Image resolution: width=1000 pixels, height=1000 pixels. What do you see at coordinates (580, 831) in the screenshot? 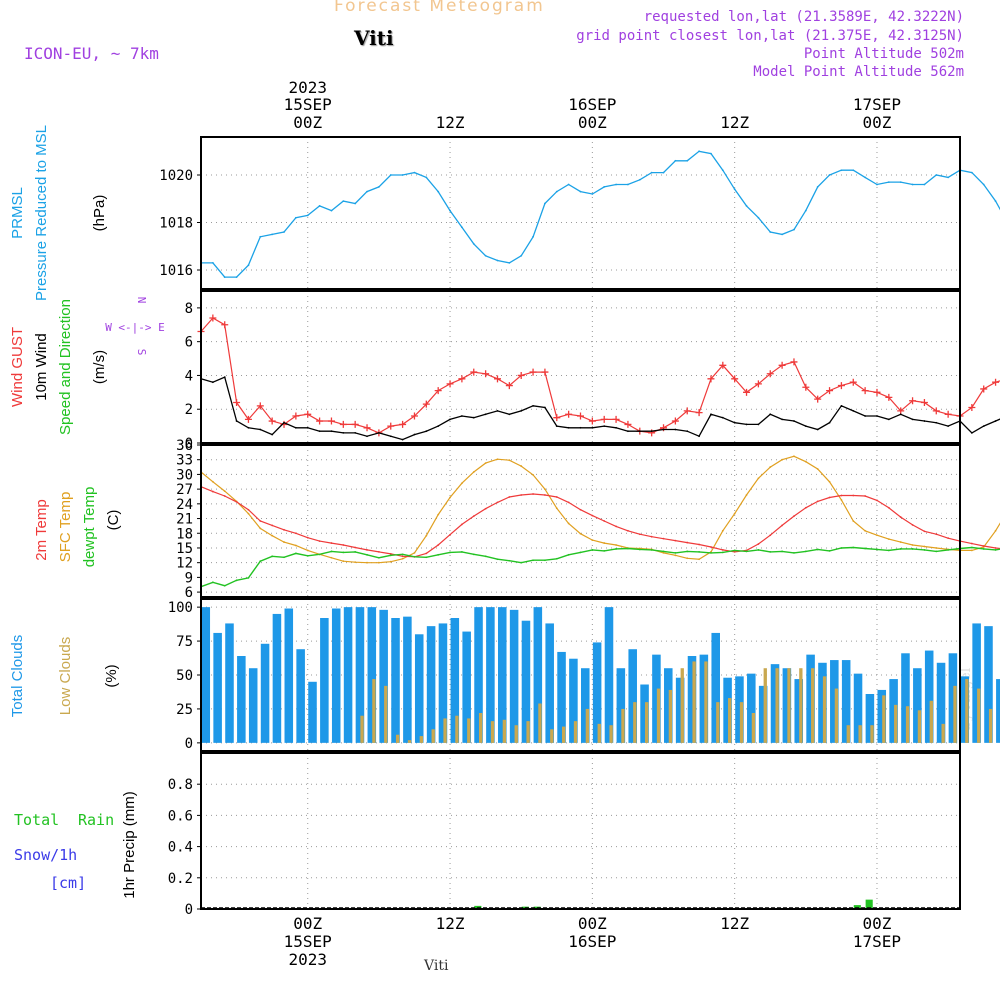
I see `precip-frame` at bounding box center [580, 831].